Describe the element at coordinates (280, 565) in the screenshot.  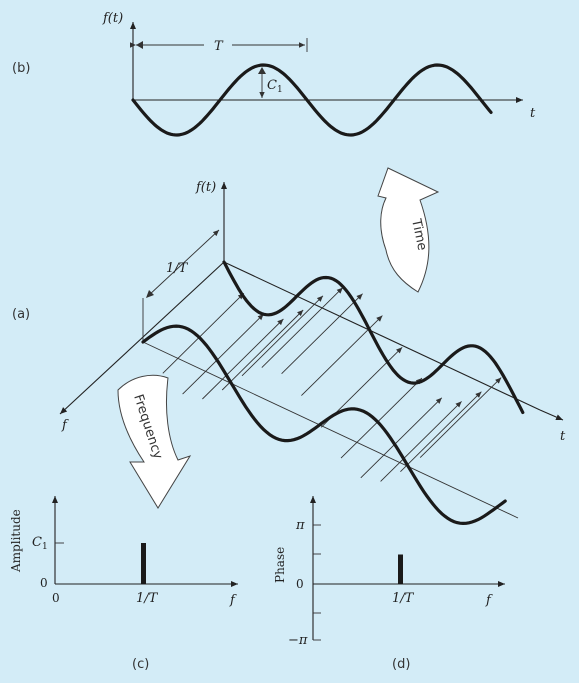
I see `panel-d-y-label: Phase` at that location.